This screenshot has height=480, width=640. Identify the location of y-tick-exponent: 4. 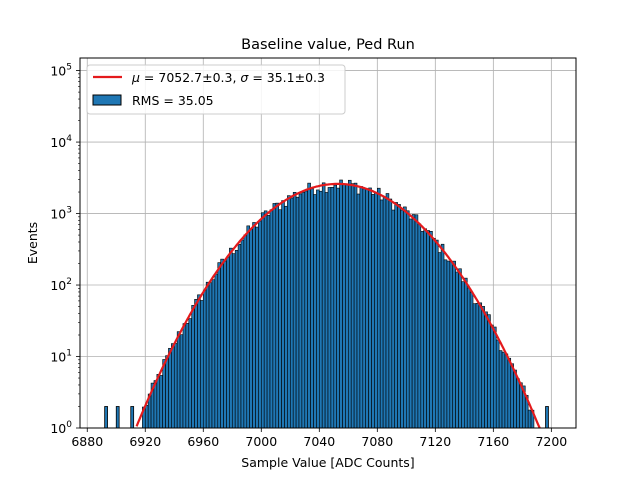
(69, 139).